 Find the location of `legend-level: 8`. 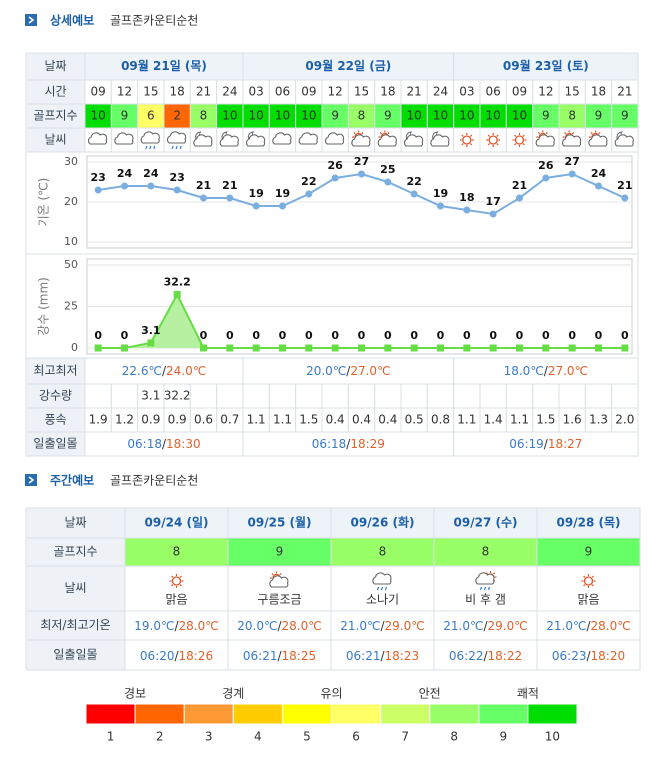

legend-level: 8 is located at coordinates (454, 737).